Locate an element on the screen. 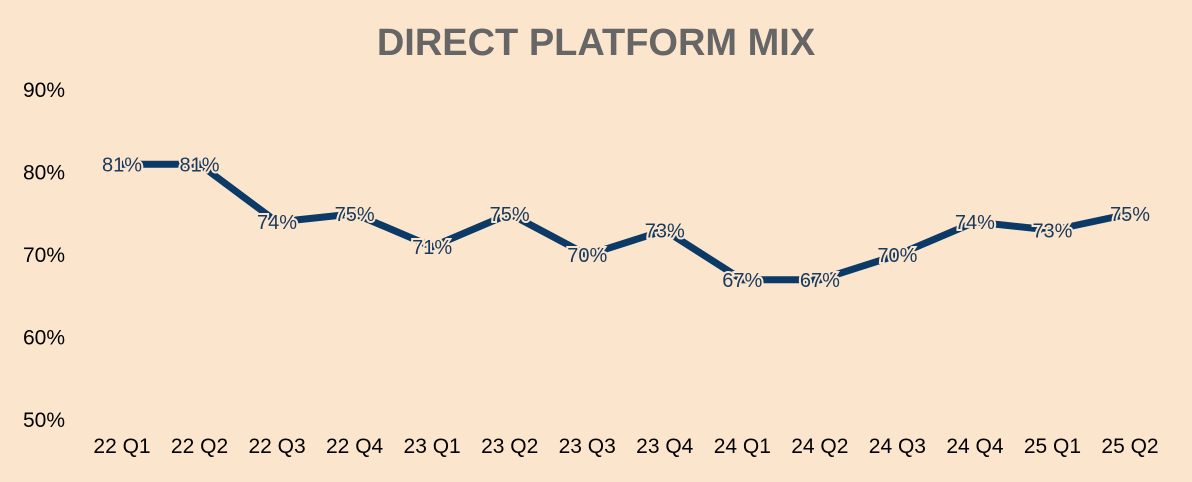 Image resolution: width=1192 pixels, height=482 pixels. x-tick-label: 23 Q4 is located at coordinates (665, 446).